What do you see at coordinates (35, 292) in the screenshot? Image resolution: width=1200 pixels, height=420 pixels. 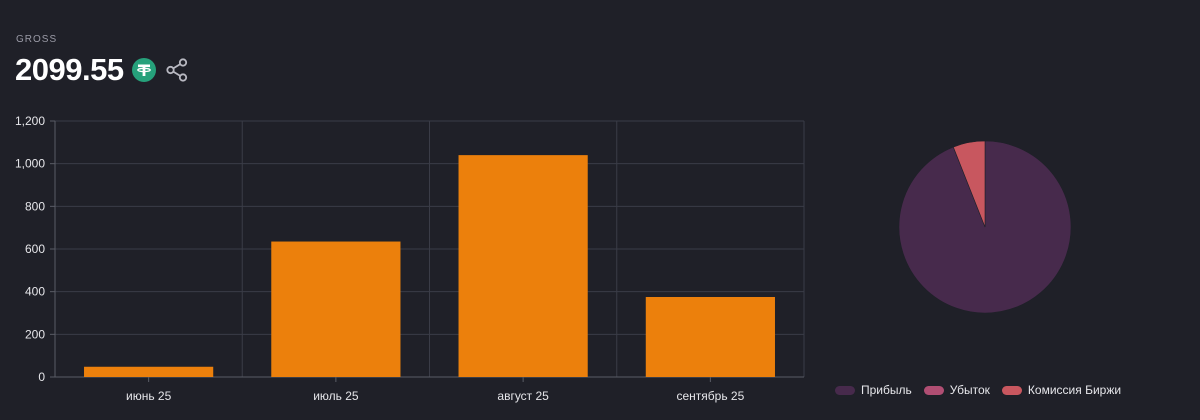 I see `y-tick-label: 400` at bounding box center [35, 292].